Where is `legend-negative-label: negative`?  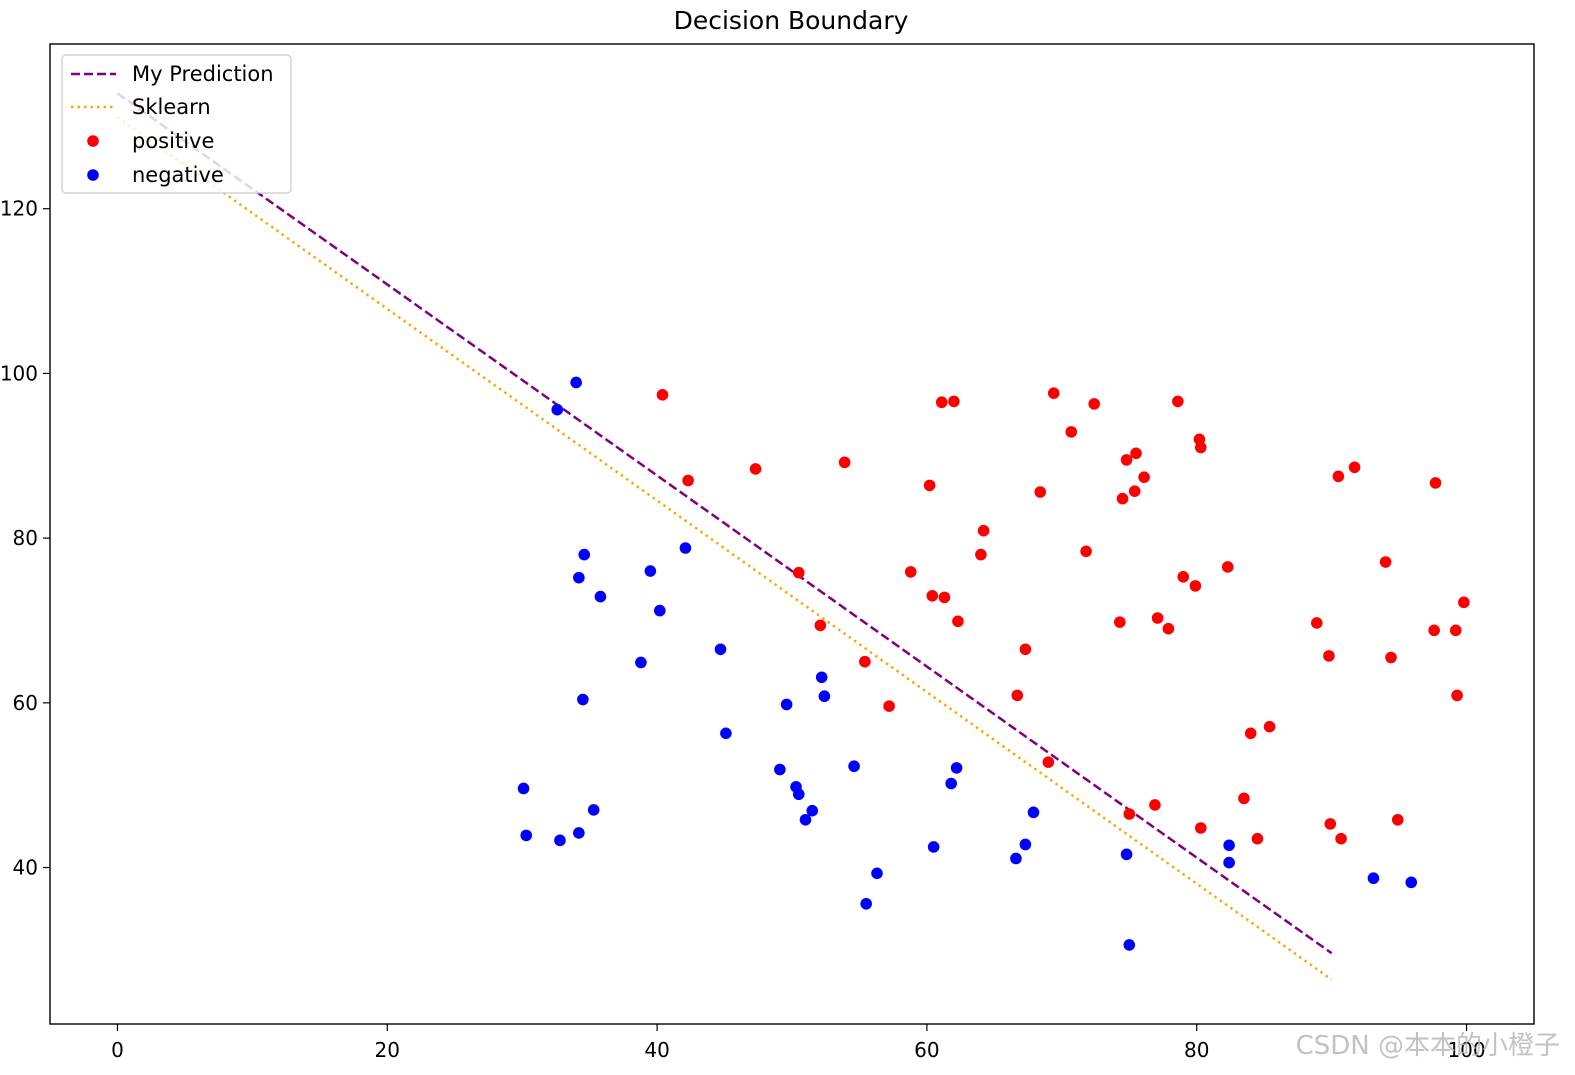
legend-negative-label: negative is located at coordinates (178, 175).